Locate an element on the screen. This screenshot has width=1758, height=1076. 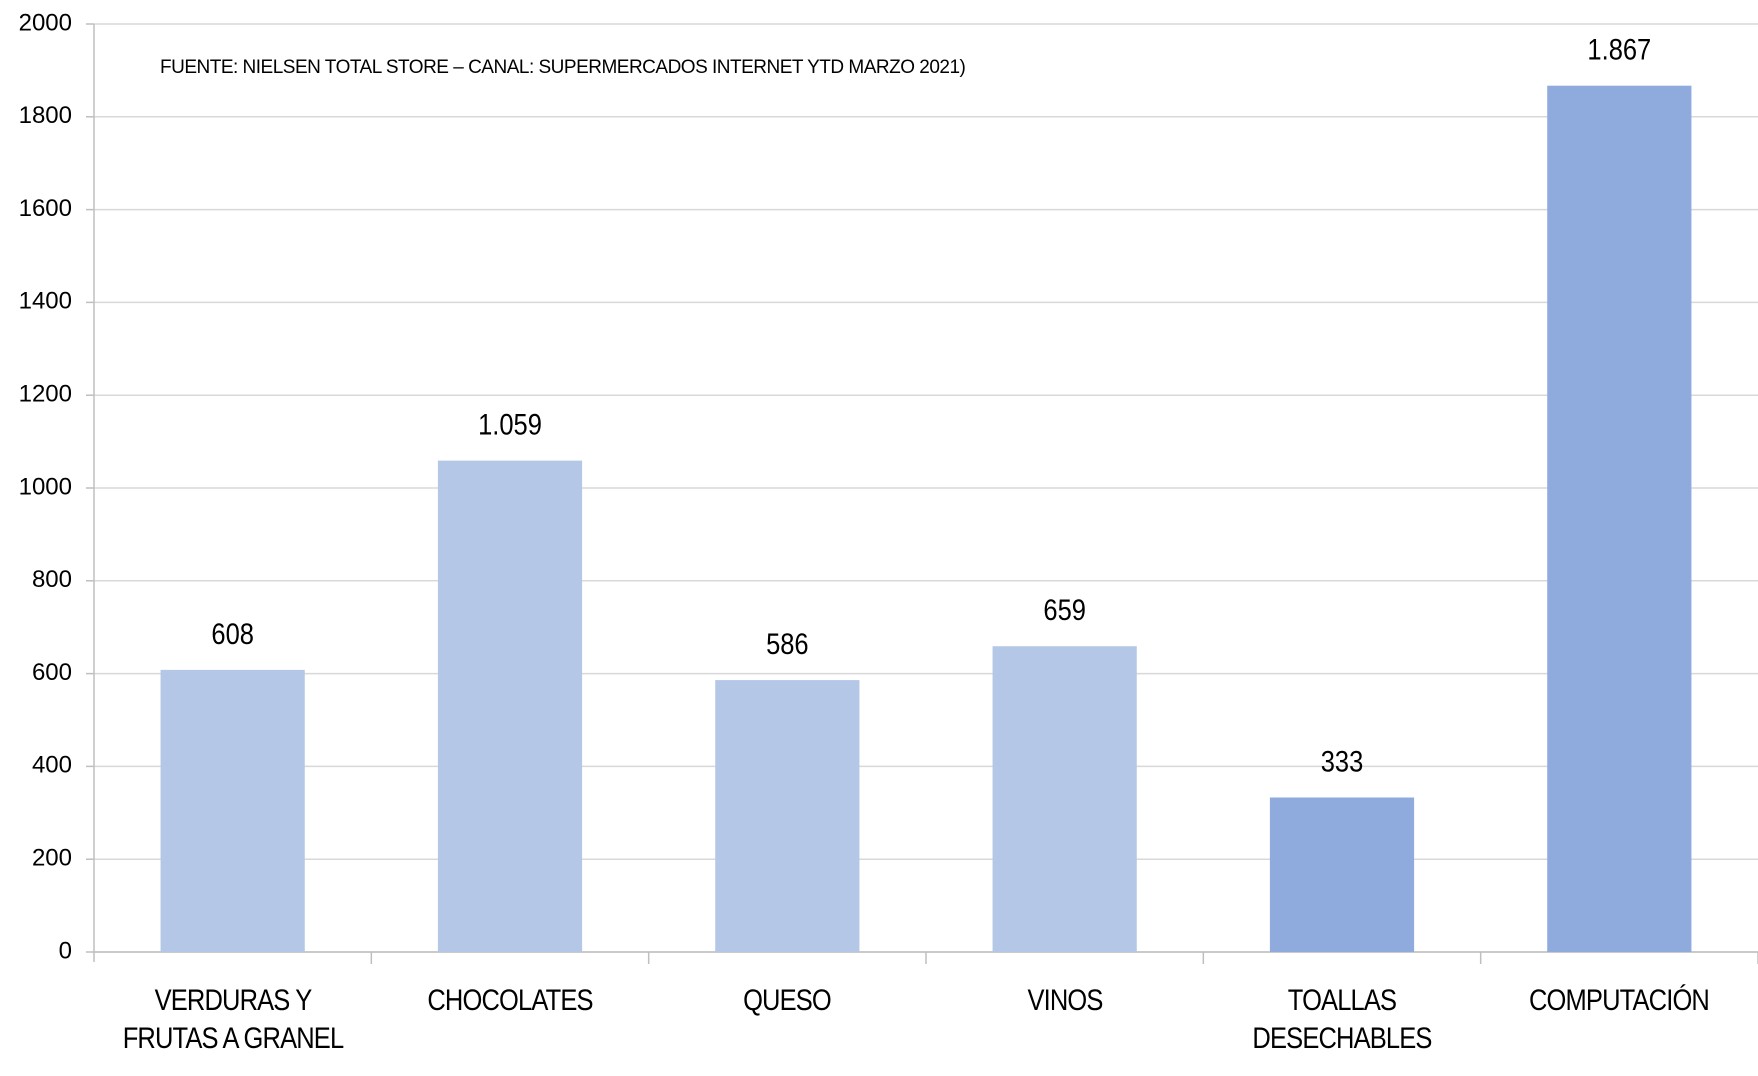
x-tick-label: VERDURAS Y FRUTAS A GRANEL is located at coordinates (232, 1019).